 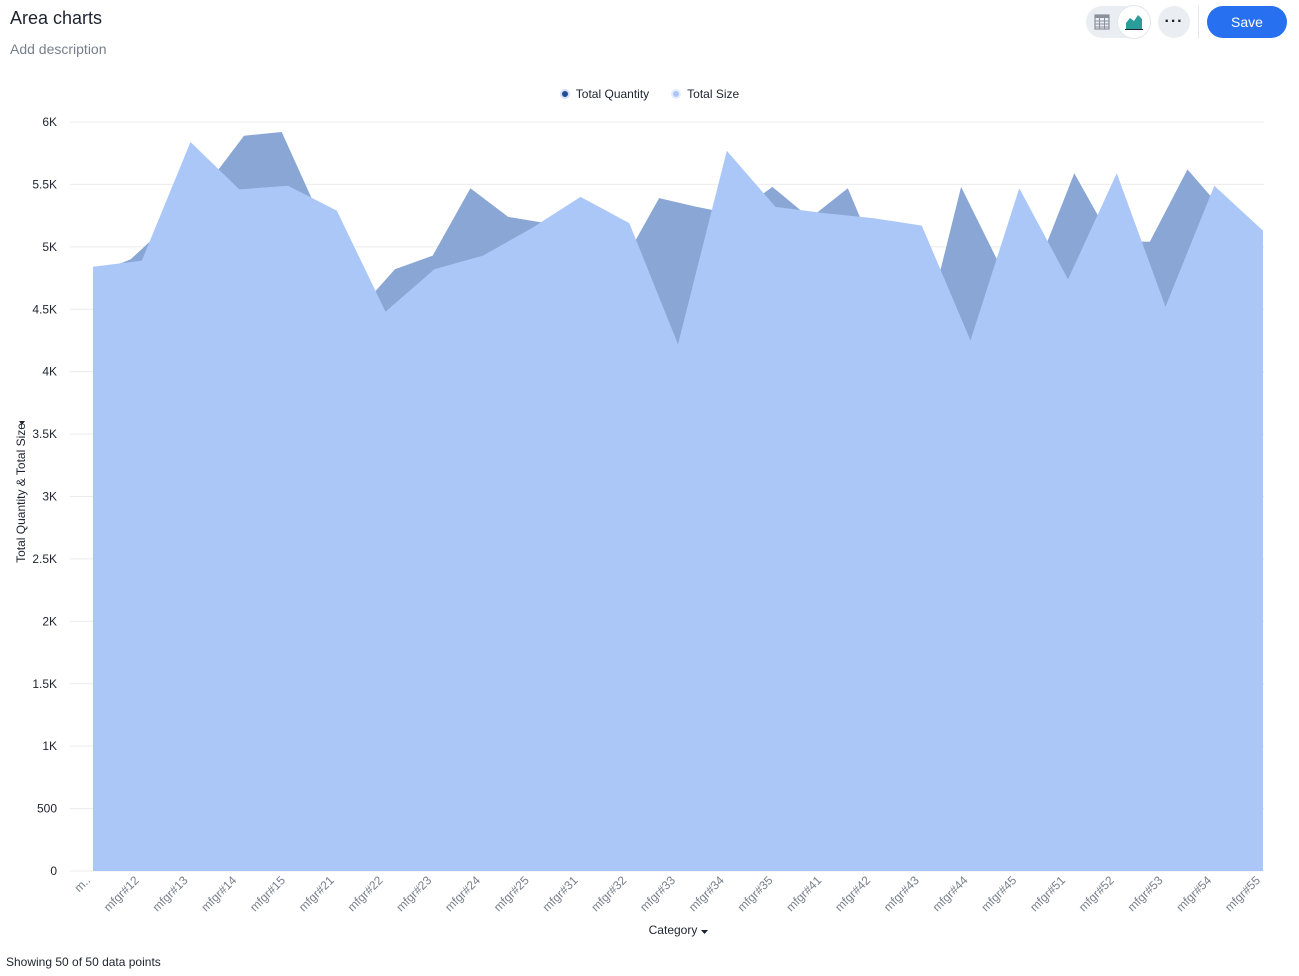 What do you see at coordinates (1174, 22) in the screenshot?
I see `more-options-button: ···` at bounding box center [1174, 22].